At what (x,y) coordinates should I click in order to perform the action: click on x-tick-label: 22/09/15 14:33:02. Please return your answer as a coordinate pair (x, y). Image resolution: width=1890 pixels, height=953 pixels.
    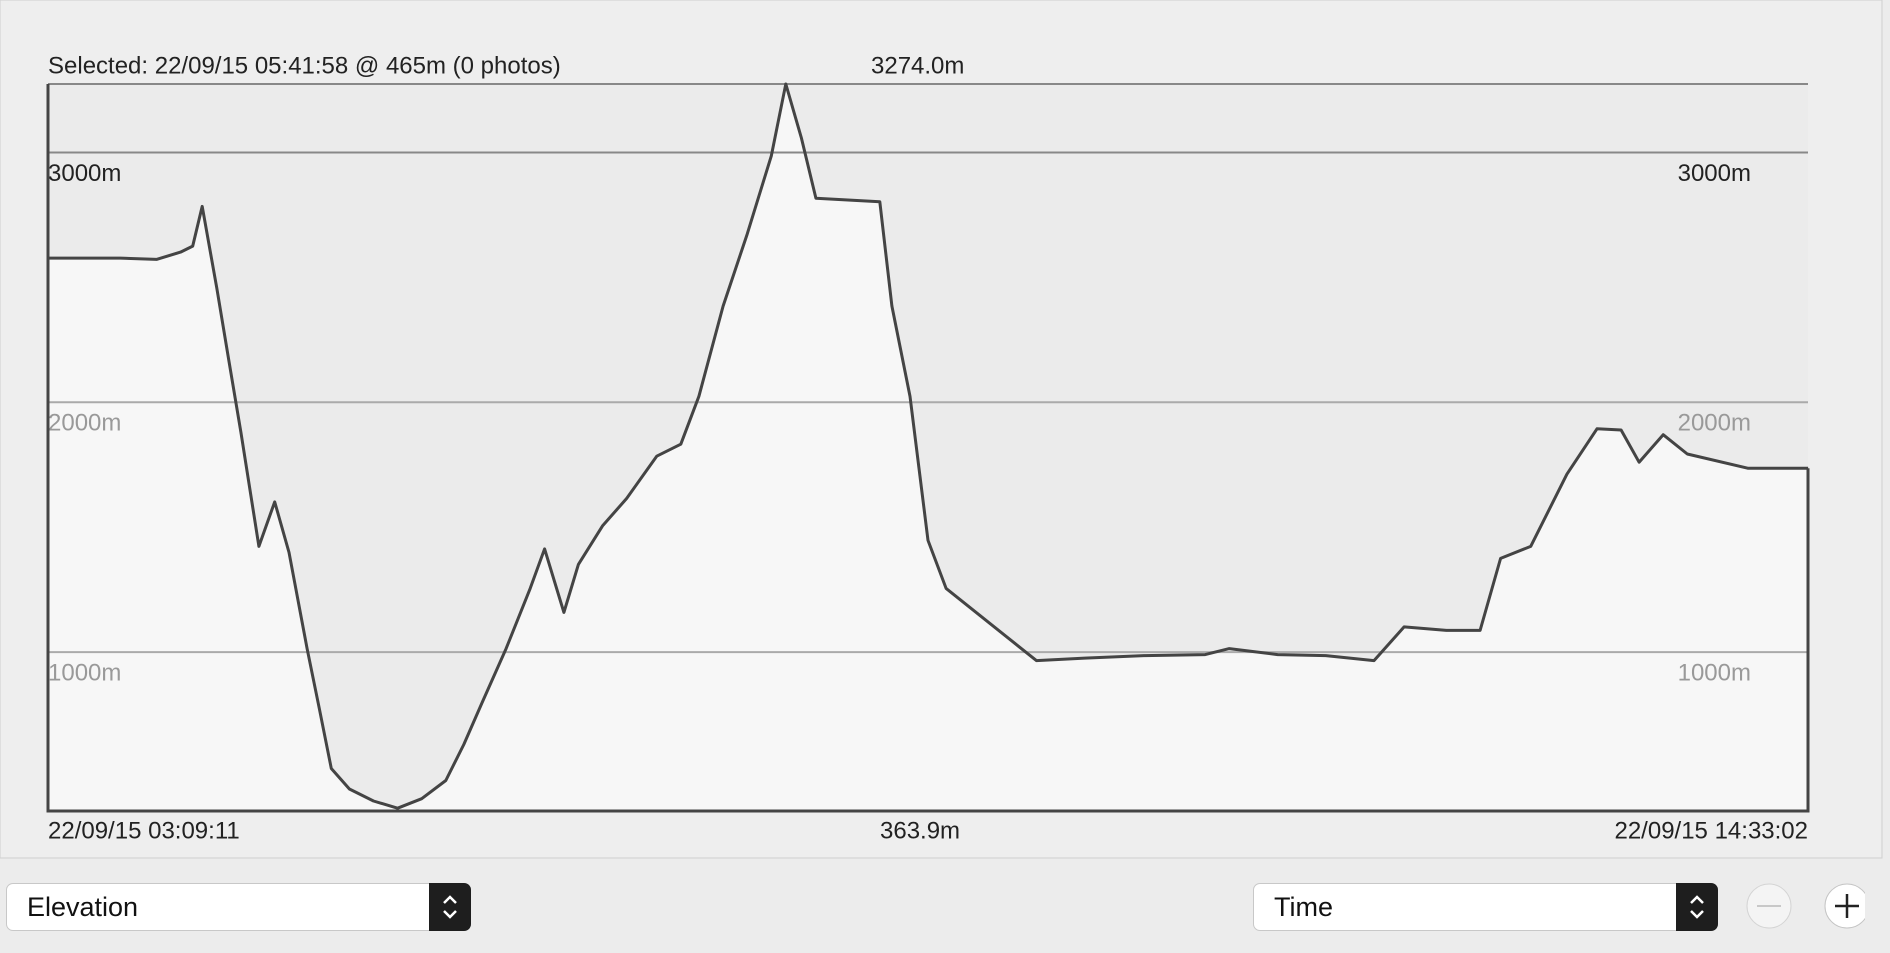
    Looking at the image, I should click on (1711, 830).